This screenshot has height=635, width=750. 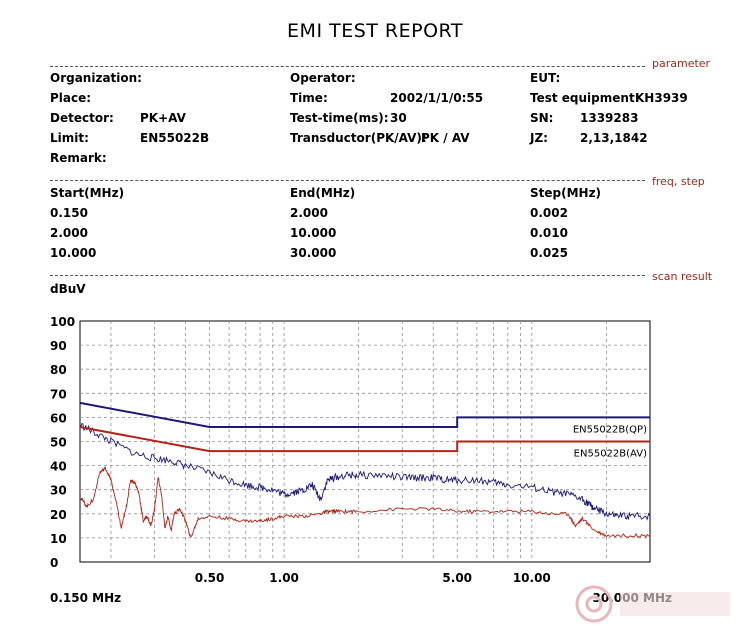 I want to click on sn-value: 1339283, so click(x=609, y=118).